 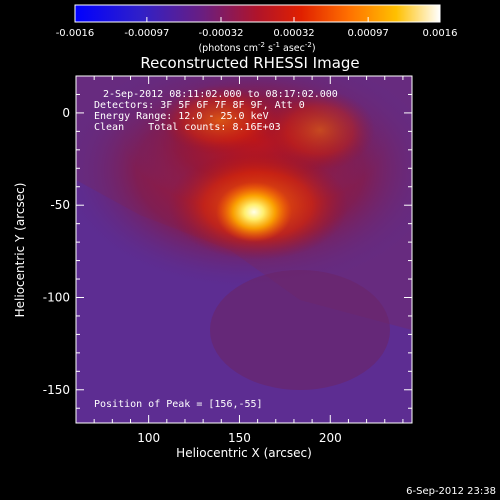 What do you see at coordinates (330, 438) in the screenshot?
I see `x-tick-label: 200` at bounding box center [330, 438].